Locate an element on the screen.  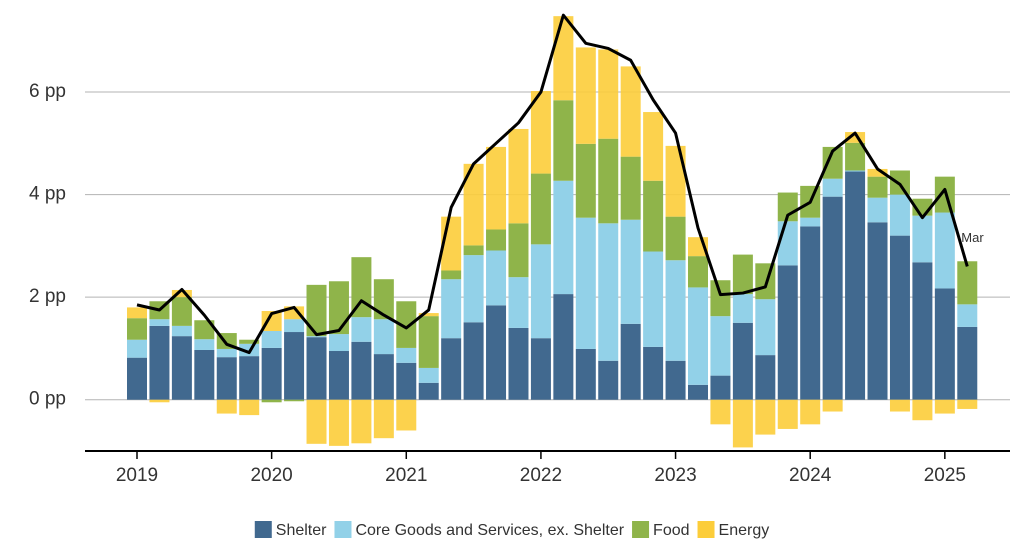
legend-label: Core Goods and Services, ex. Shelter is located at coordinates (489, 530).